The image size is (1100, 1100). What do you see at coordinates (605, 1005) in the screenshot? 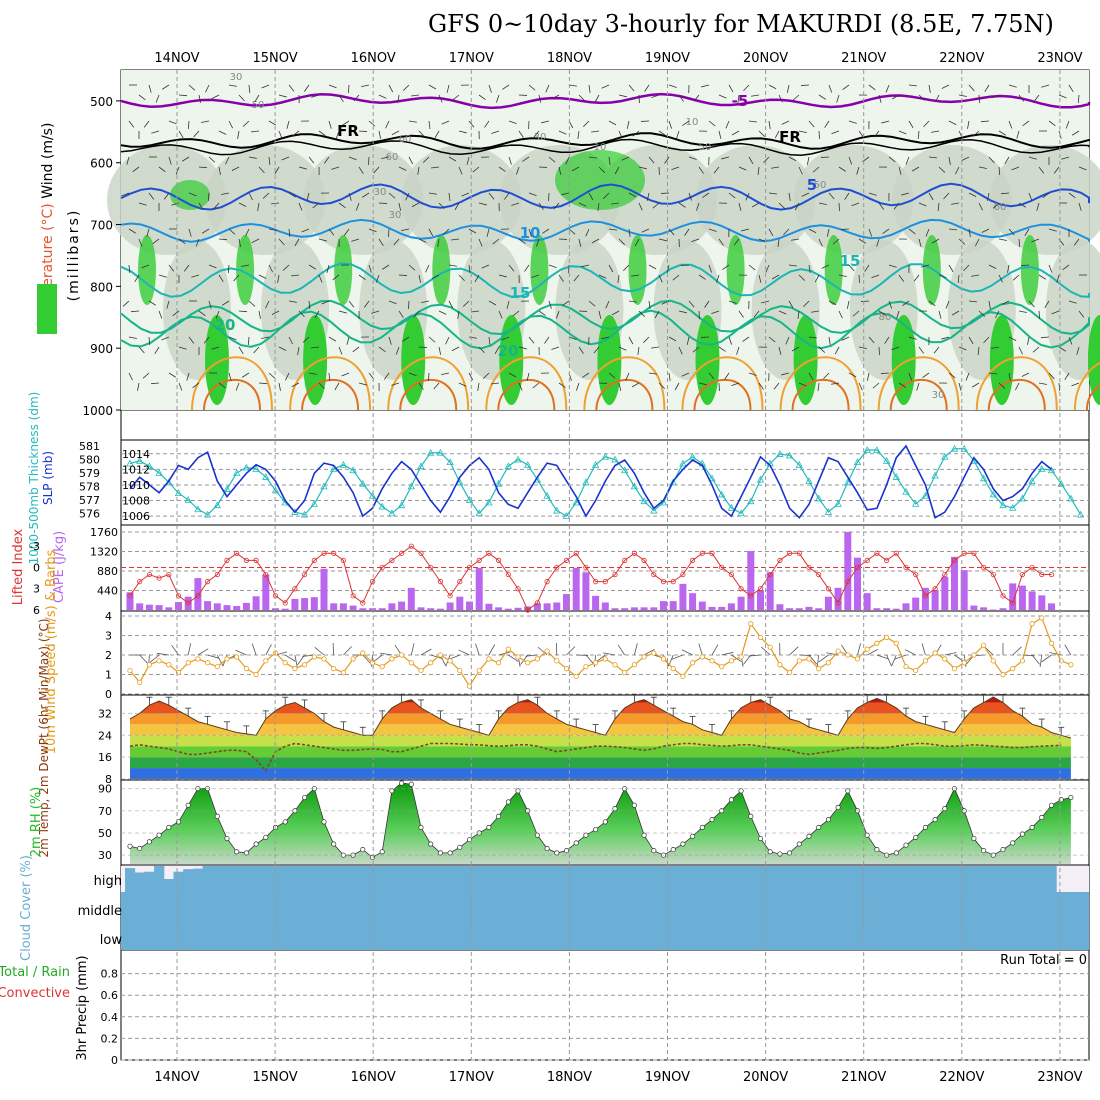
I see `precip-frame` at bounding box center [605, 1005].